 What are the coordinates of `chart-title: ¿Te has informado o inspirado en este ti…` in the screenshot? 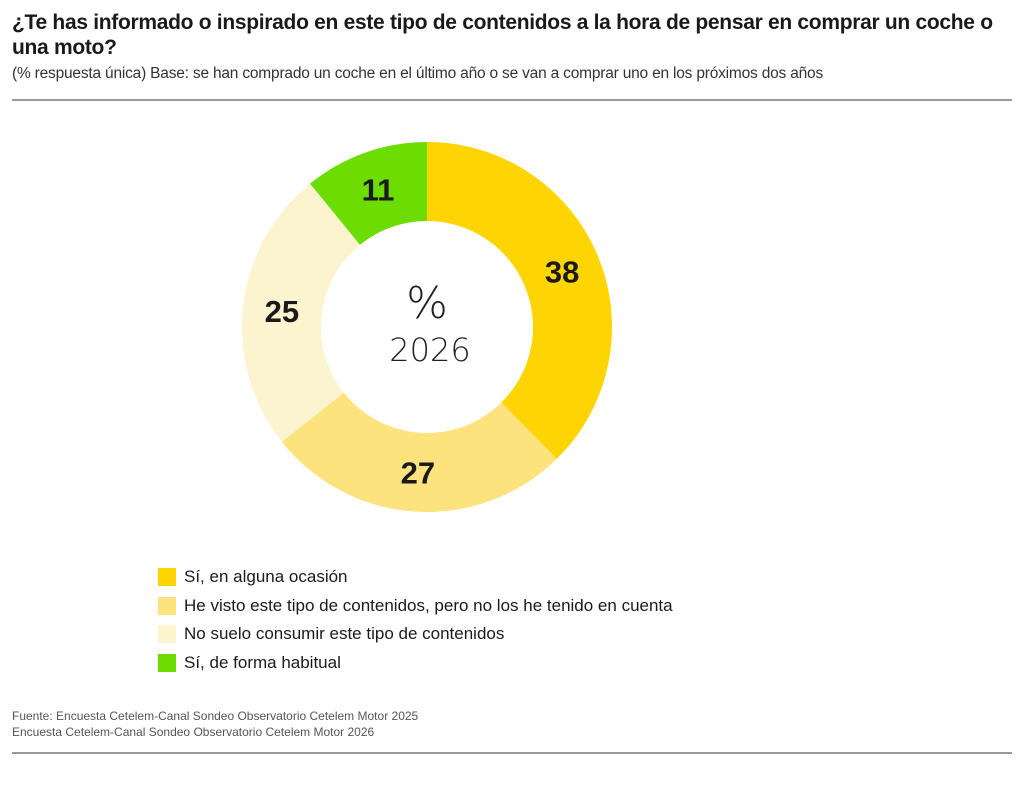 It's located at (502, 35).